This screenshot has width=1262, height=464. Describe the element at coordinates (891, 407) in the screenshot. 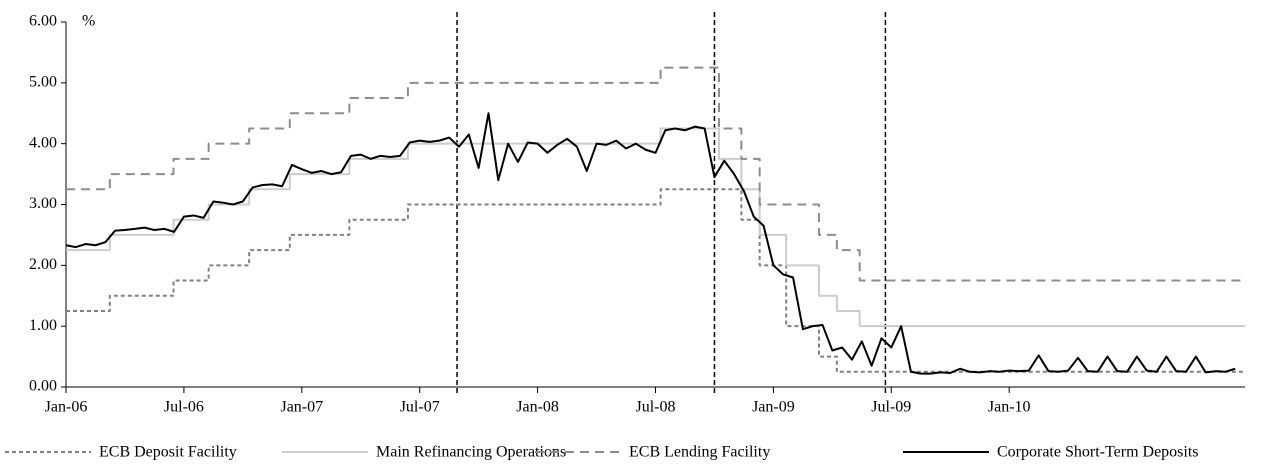

I see `x-tick-label: Jul-09` at that location.